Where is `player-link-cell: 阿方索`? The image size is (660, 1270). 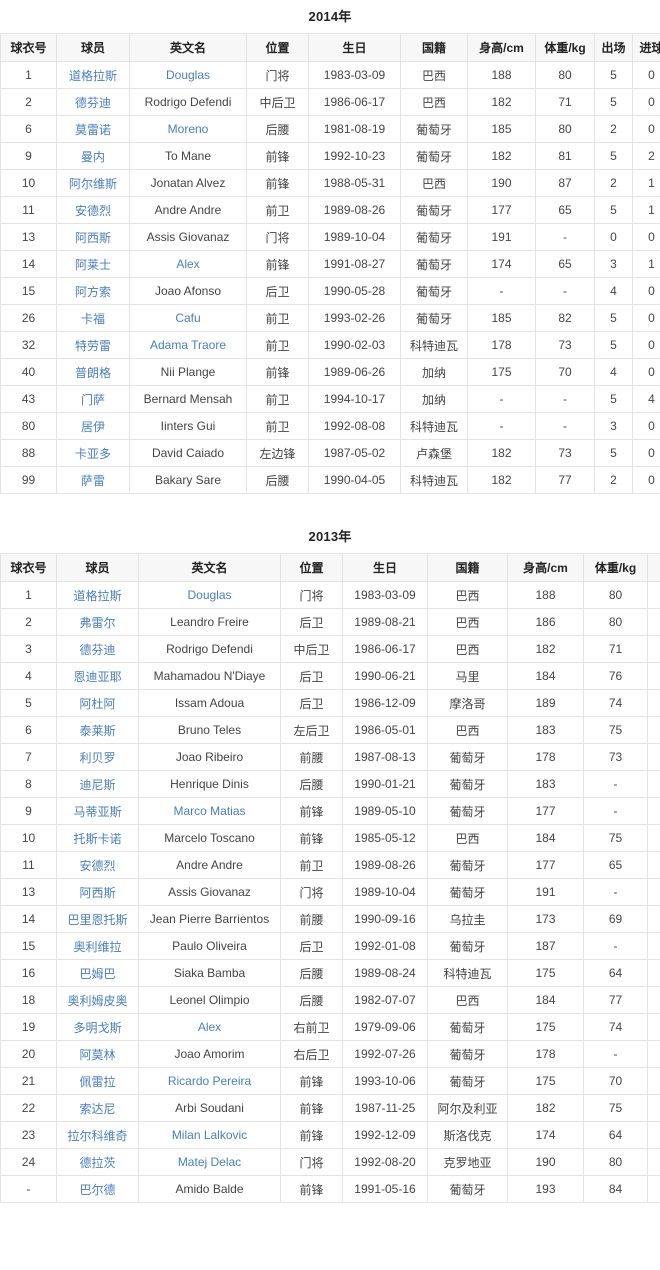
player-link-cell: 阿方索 is located at coordinates (93, 291).